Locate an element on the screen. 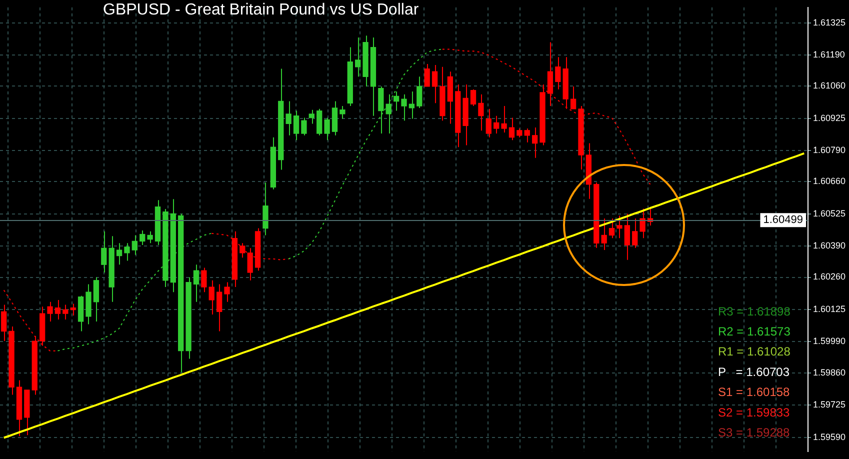  annotation: S3 = 1.59288 is located at coordinates (754, 433).